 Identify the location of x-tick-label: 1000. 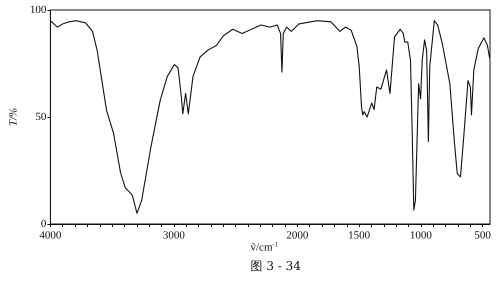
(421, 236).